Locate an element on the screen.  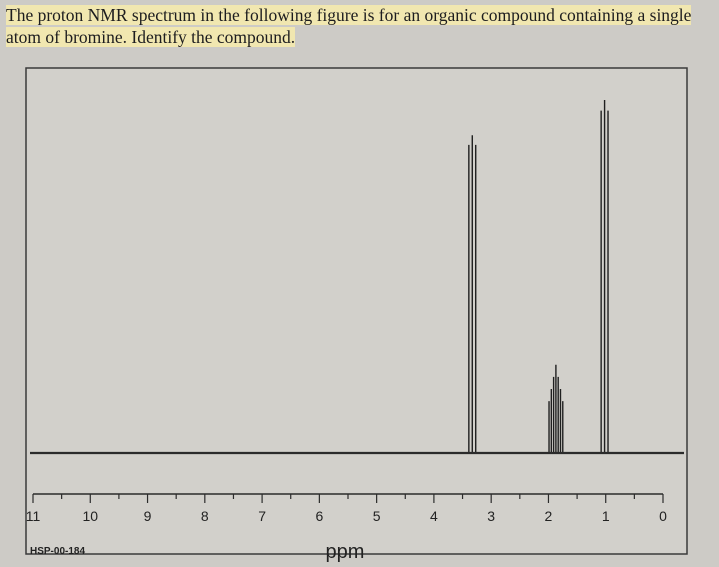
x-tick-label: 2 is located at coordinates (549, 516).